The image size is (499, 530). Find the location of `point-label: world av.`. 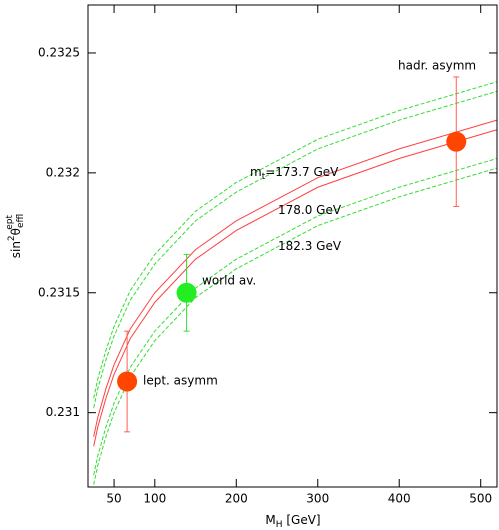

point-label: world av. is located at coordinates (229, 281).